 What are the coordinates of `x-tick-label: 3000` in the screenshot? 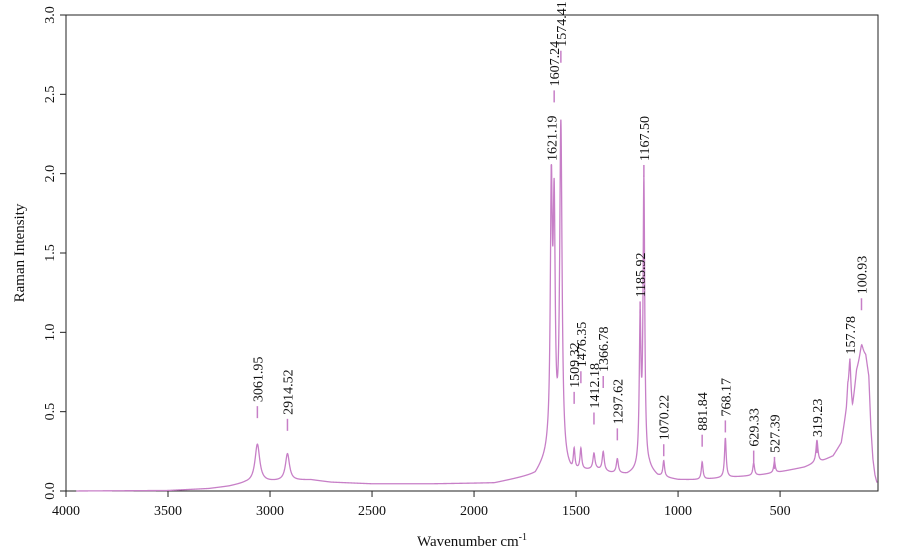 It's located at (270, 511).